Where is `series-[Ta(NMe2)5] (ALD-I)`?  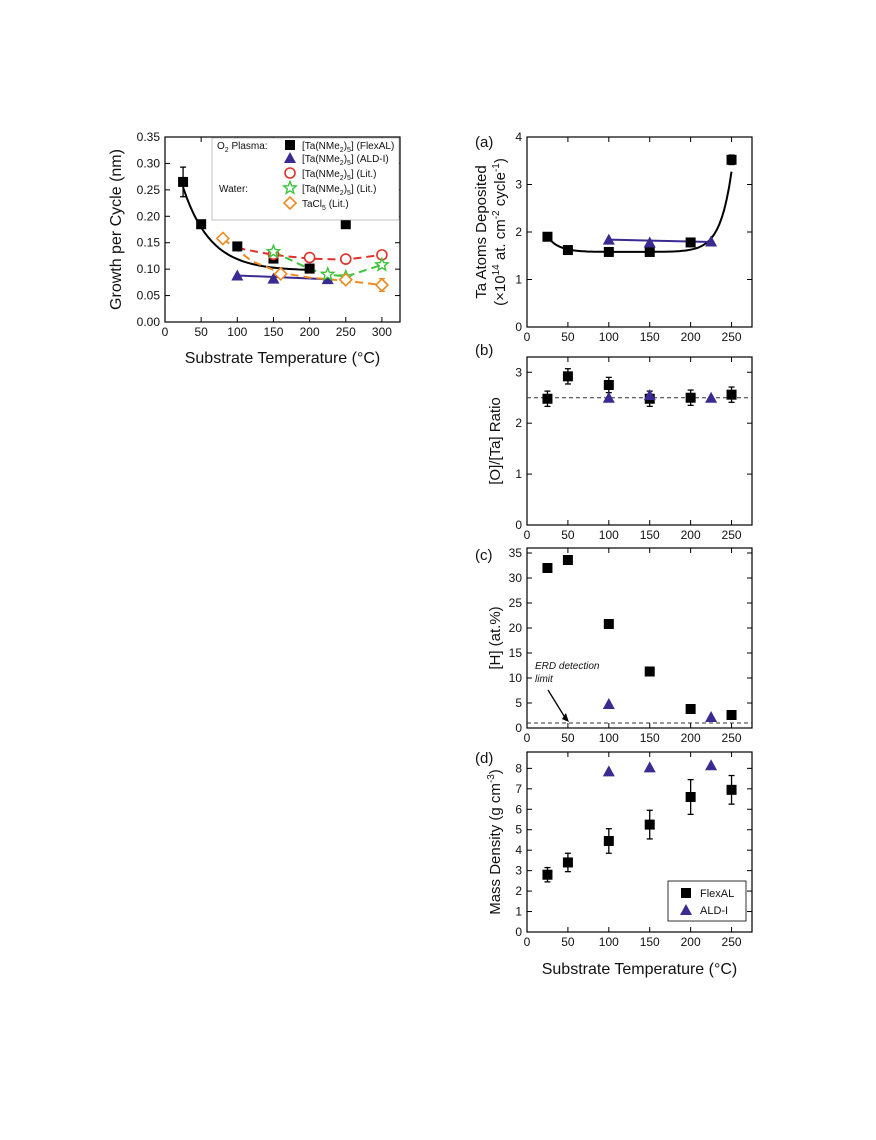 series-[Ta(NMe2)5] (ALD-I) is located at coordinates (282, 277).